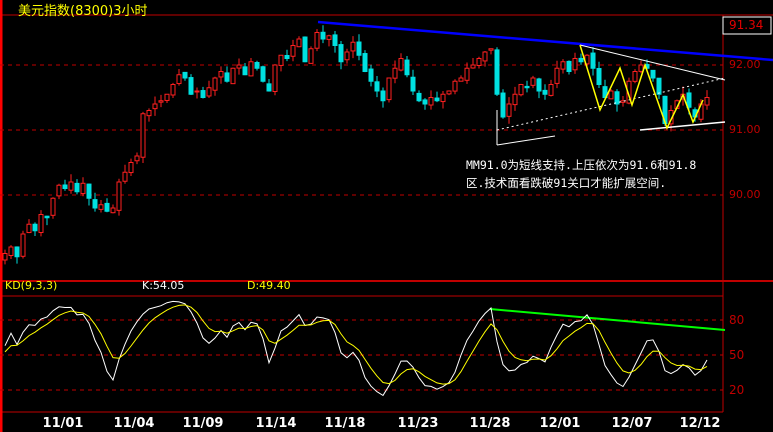  What do you see at coordinates (345, 423) in the screenshot?
I see `x-label: 11/18` at bounding box center [345, 423].